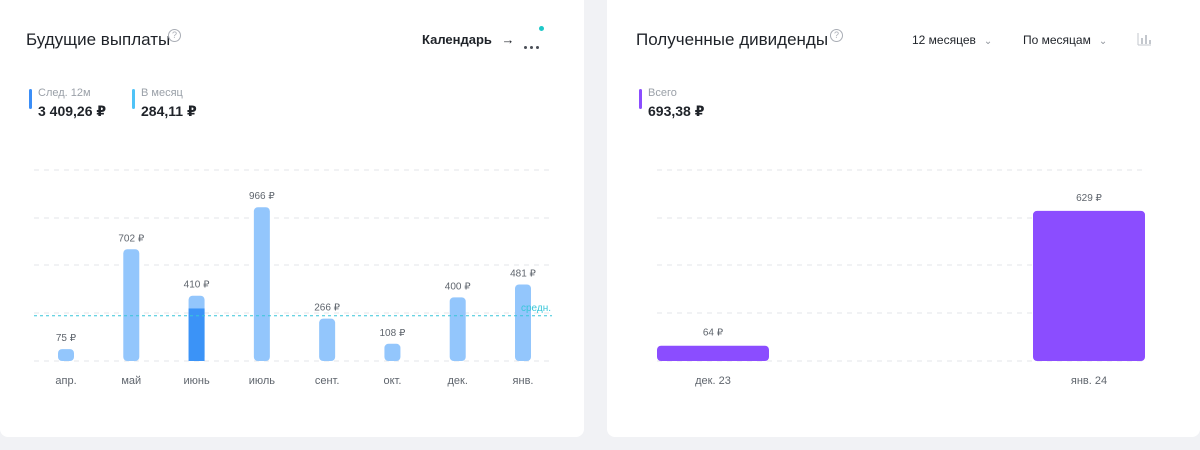 Image resolution: width=1200 pixels, height=450 pixels. What do you see at coordinates (457, 329) in the screenshot?
I see `bar-дек.` at bounding box center [457, 329].